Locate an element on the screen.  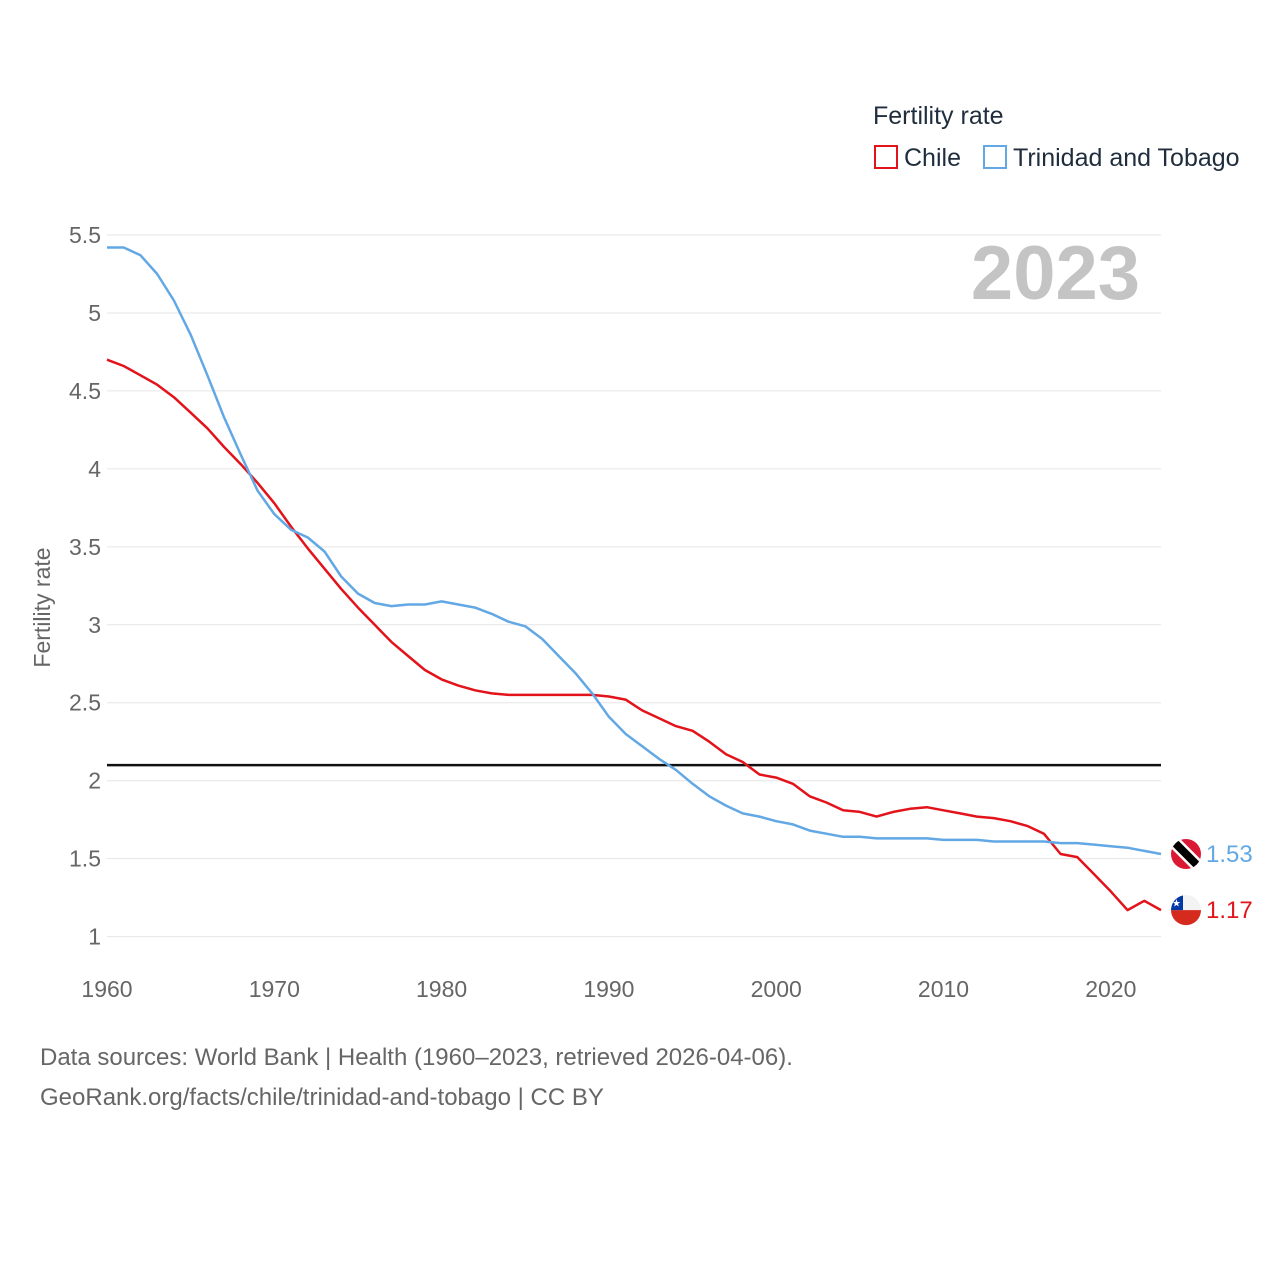
y-tick-label: 2 is located at coordinates (94, 781).